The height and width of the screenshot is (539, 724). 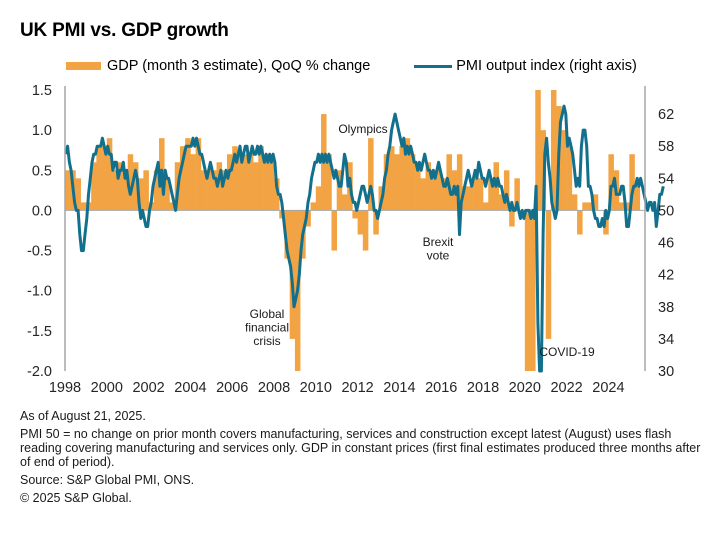 What do you see at coordinates (666, 115) in the screenshot?
I see `right-tick-label: 62` at bounding box center [666, 115].